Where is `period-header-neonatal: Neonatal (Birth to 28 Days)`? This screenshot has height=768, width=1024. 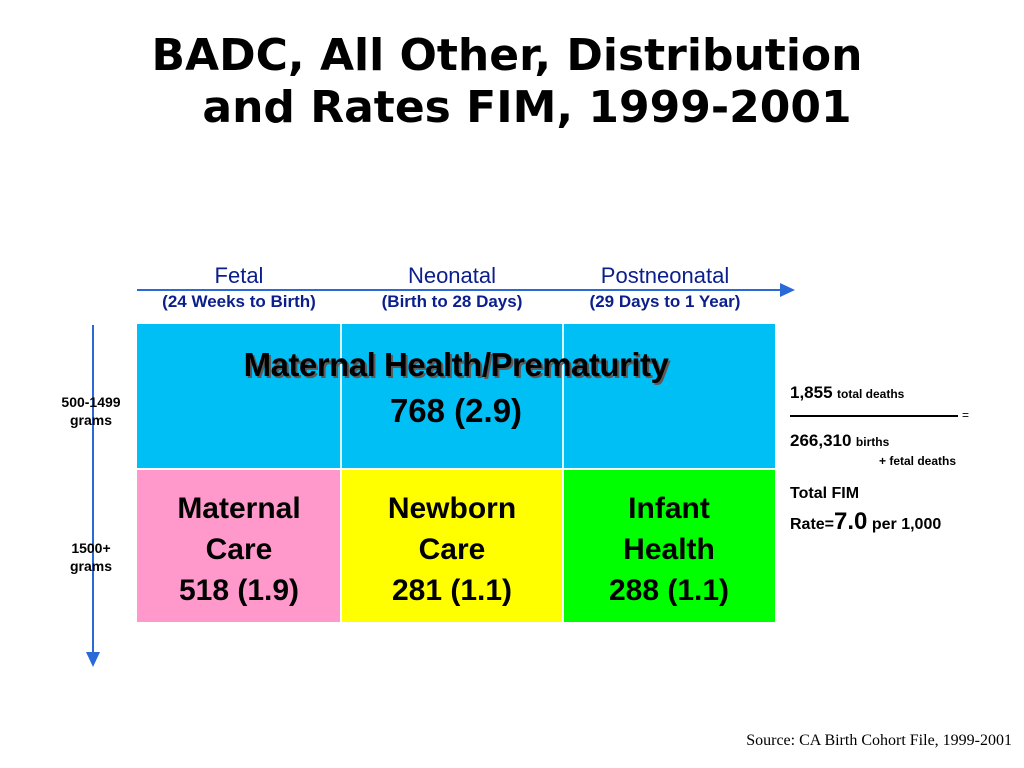
period-header-neonatal: Neonatal (Birth to 28 Days) is located at coordinates (452, 288).